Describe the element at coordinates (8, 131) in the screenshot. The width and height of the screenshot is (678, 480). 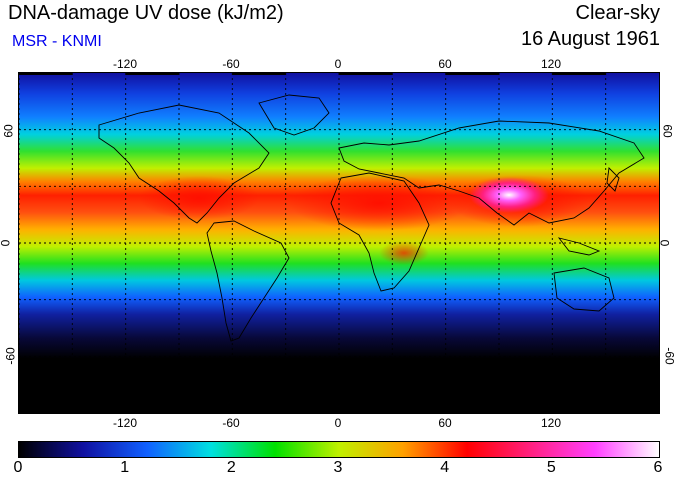
I see `lat-tick-left: 60` at that location.